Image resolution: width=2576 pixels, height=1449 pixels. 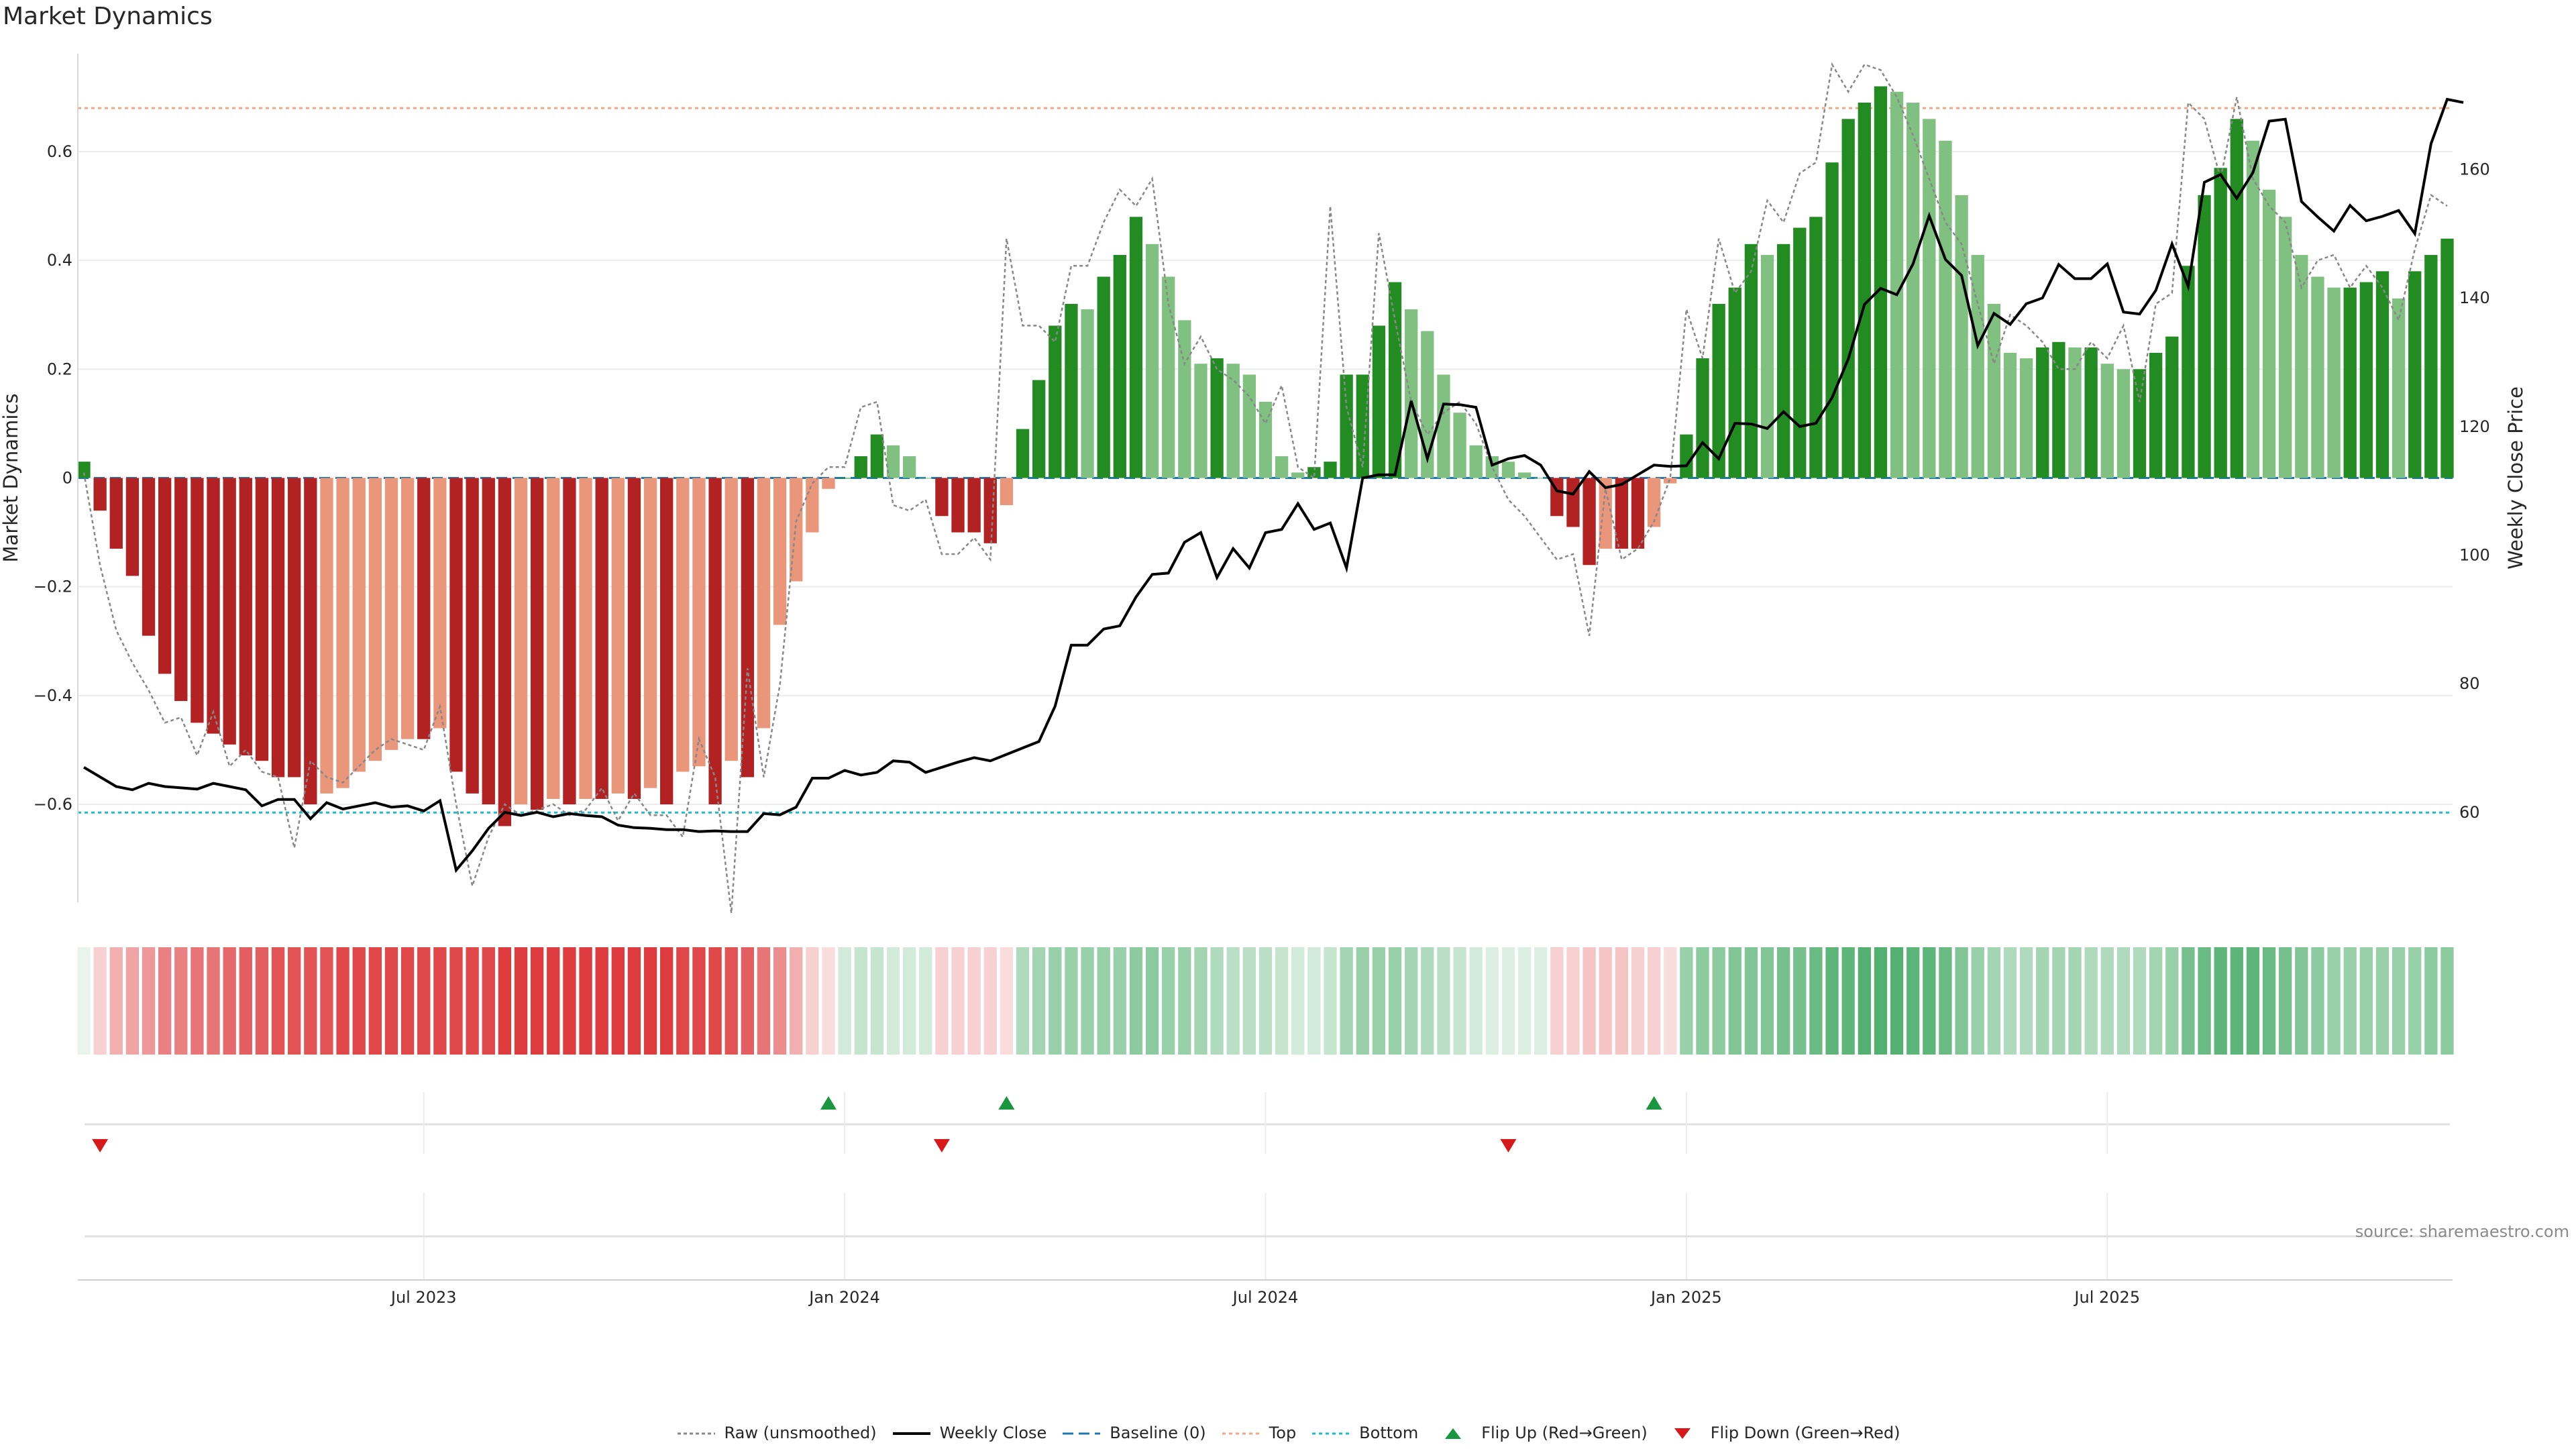 I want to click on y-right-tick-label: 100, so click(x=2474, y=555).